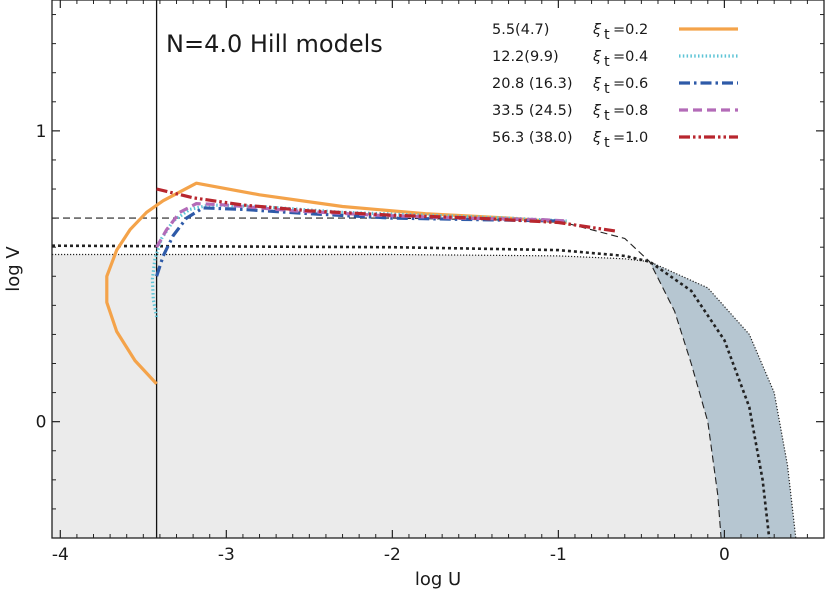  Describe the element at coordinates (597, 57) in the screenshot. I see `legend-xi-2: ξ` at that location.